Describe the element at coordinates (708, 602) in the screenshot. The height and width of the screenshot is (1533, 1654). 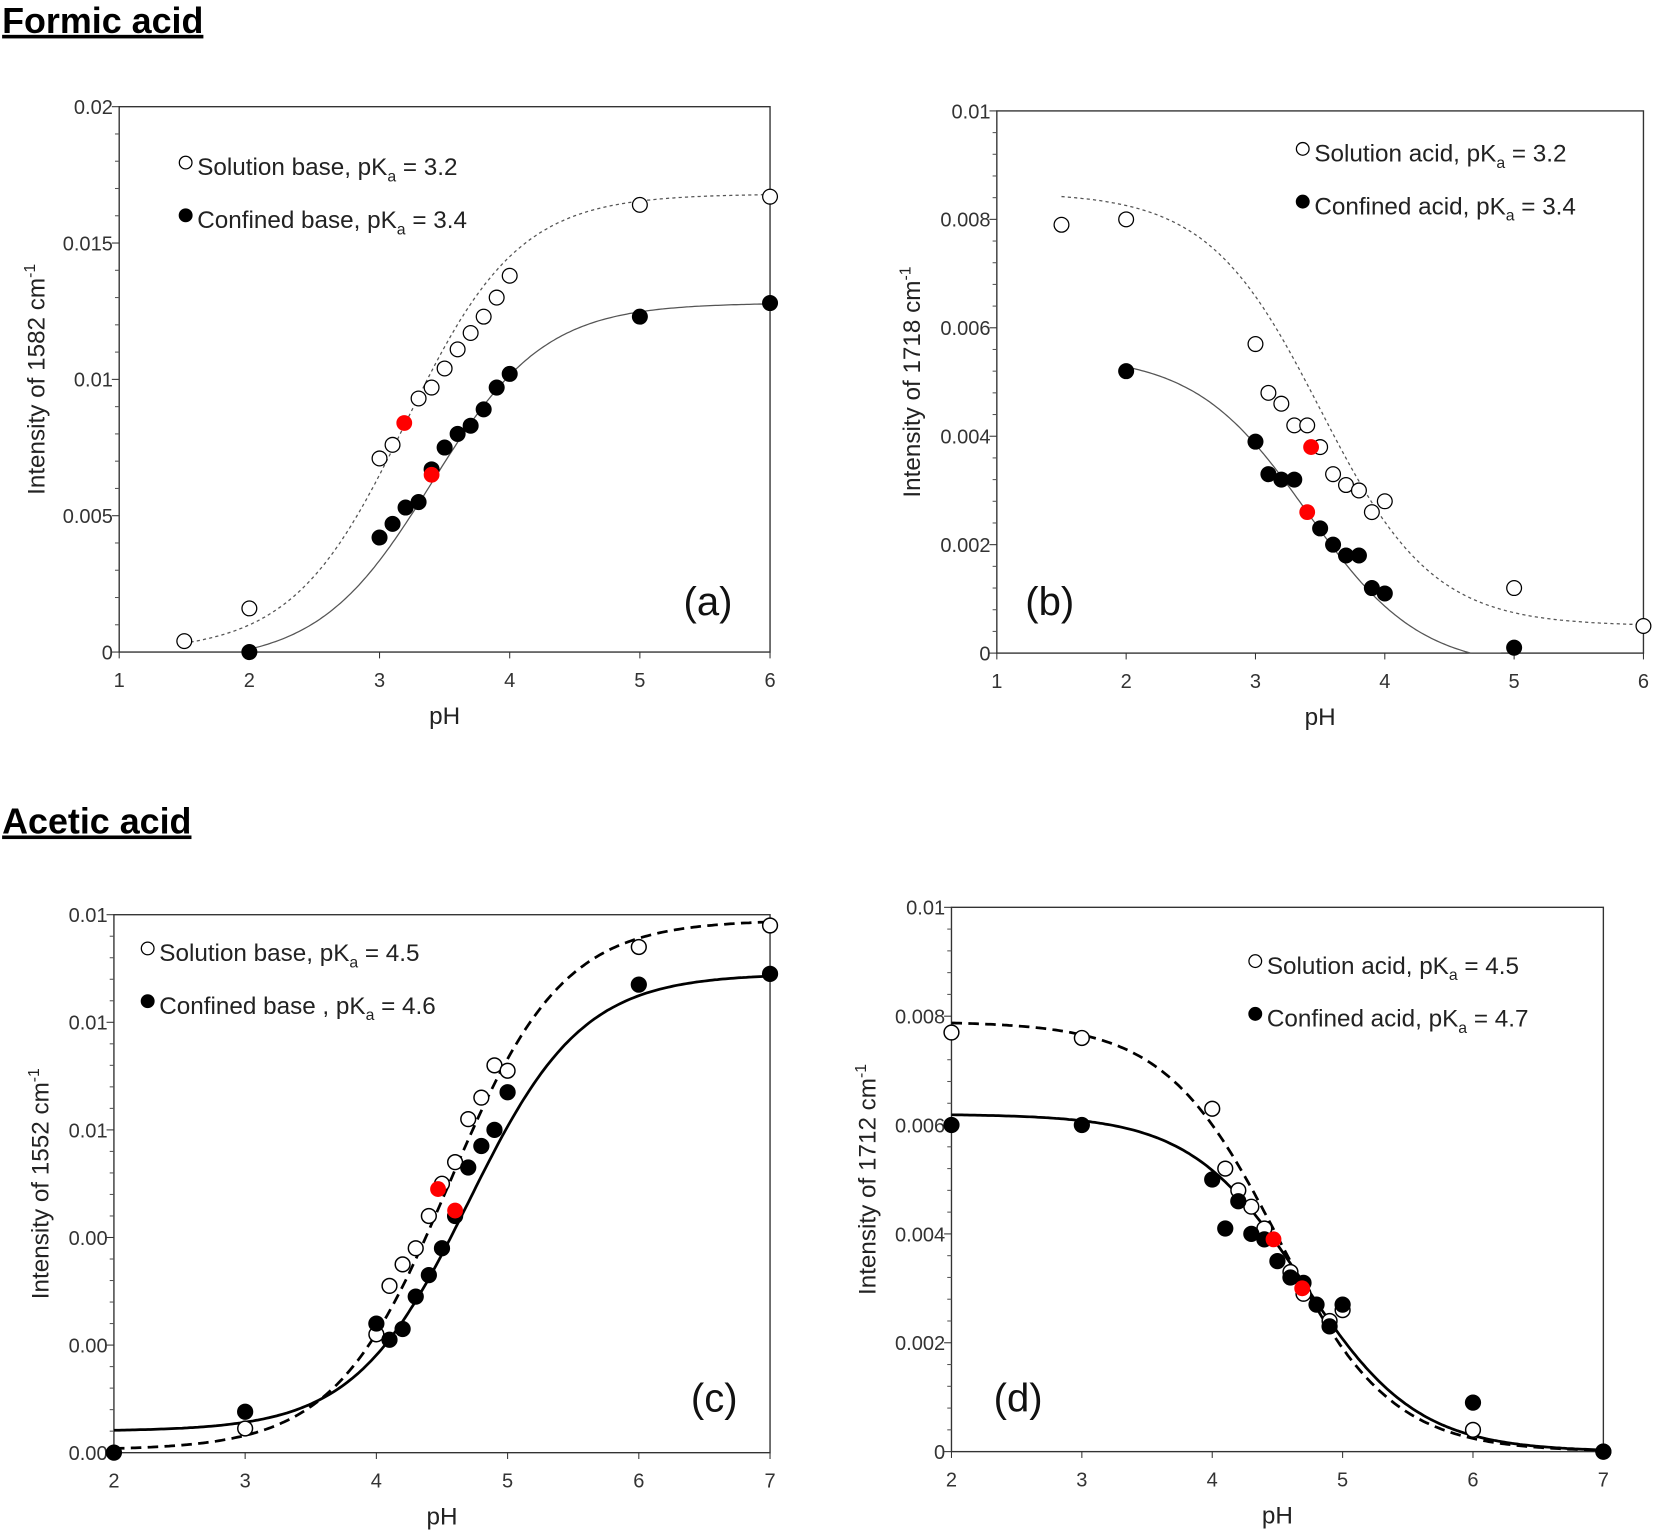
I see `panel-label: (a)` at that location.